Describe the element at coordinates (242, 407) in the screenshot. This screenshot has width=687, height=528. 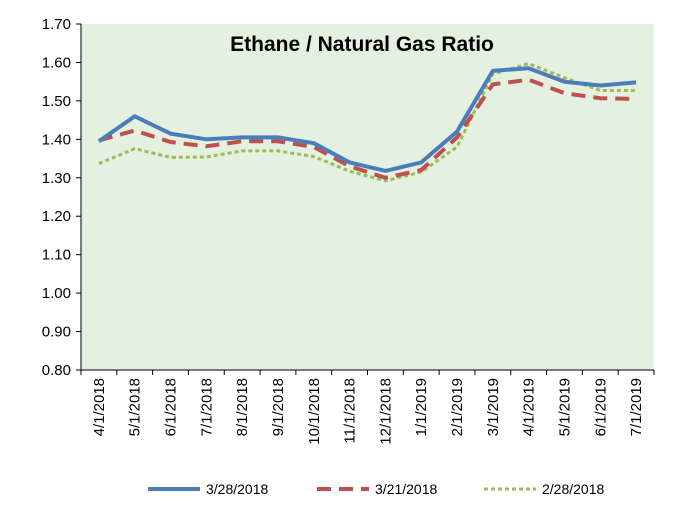
I see `x-tick-label: 8/1/2018` at that location.